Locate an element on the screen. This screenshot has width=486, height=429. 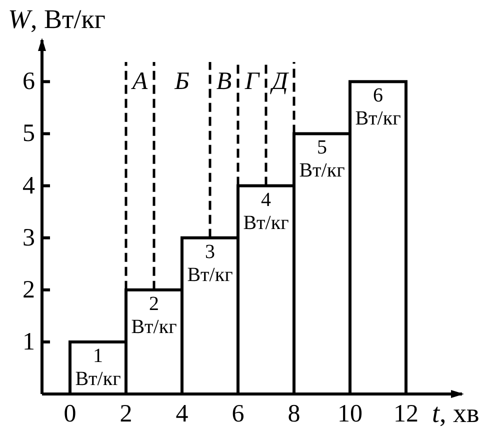
y-tick-label: 1 is located at coordinates (28, 342).